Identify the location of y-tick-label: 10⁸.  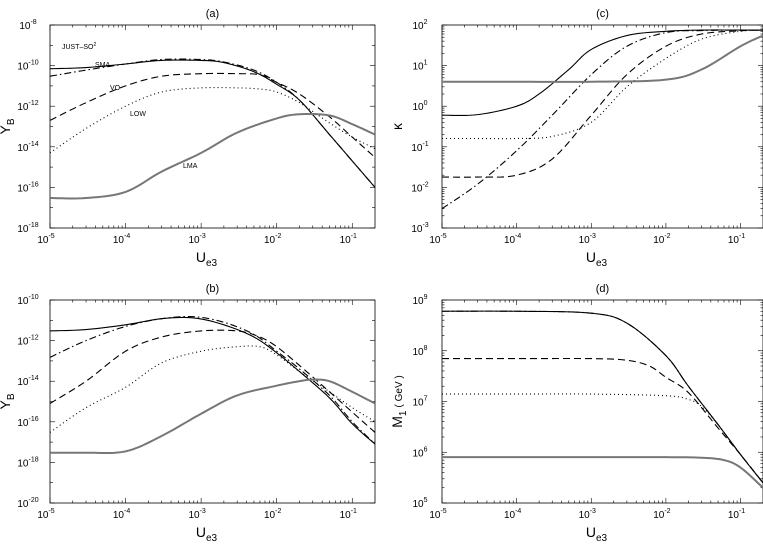
(419, 351).